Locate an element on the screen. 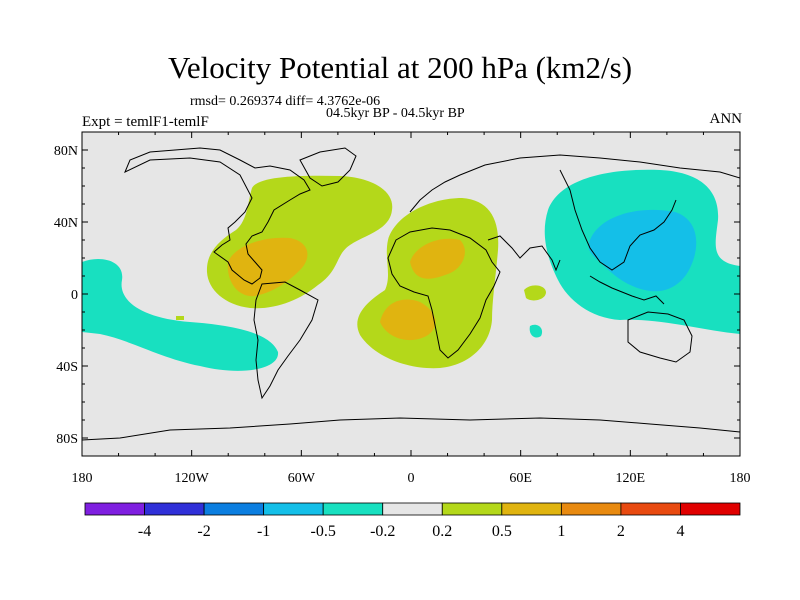  lat-tick-label: 40S is located at coordinates (67, 367).